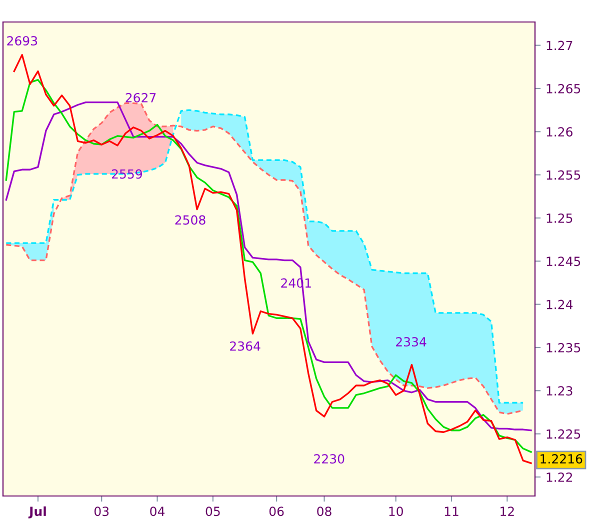 The width and height of the screenshot is (600, 519). I want to click on x-tick-label: 03, so click(101, 511).